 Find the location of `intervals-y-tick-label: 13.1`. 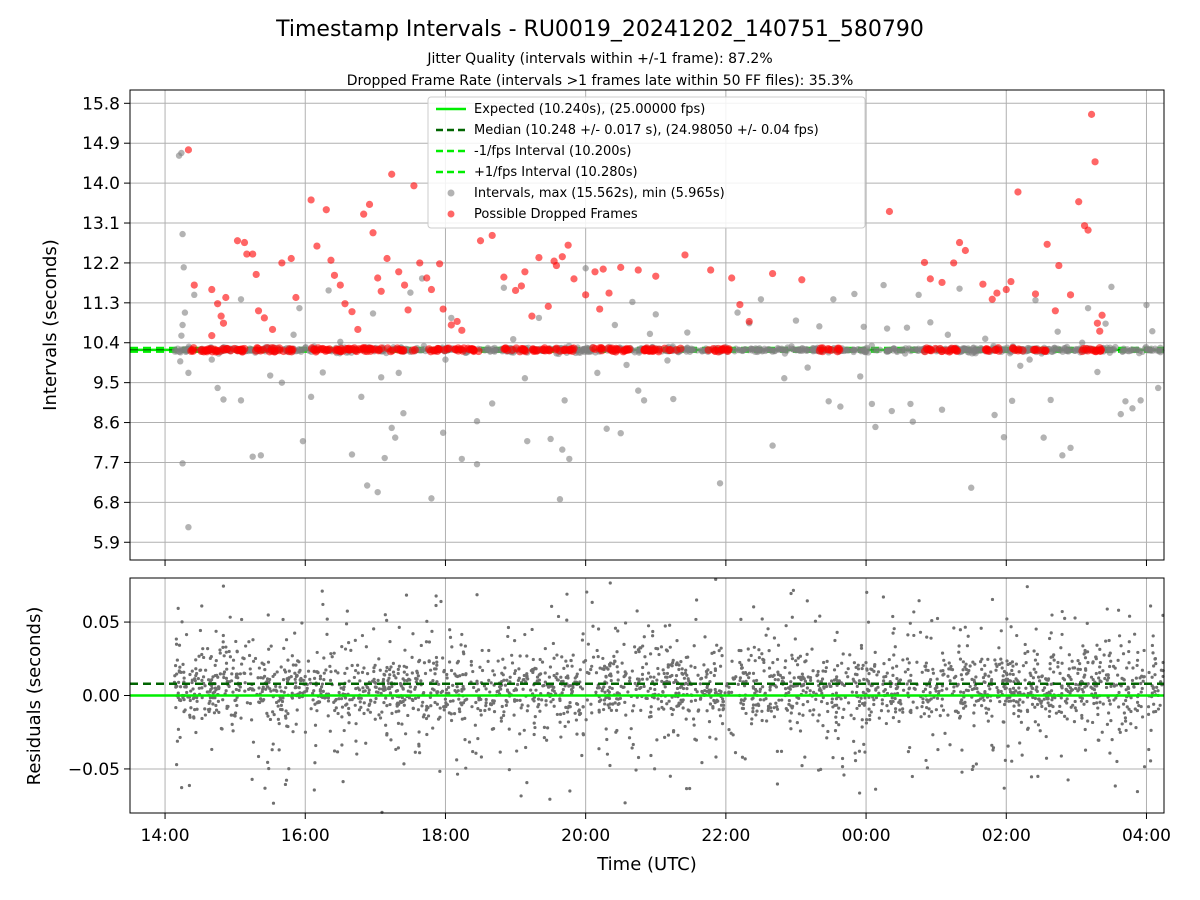

intervals-y-tick-label: 13.1 is located at coordinates (101, 224).